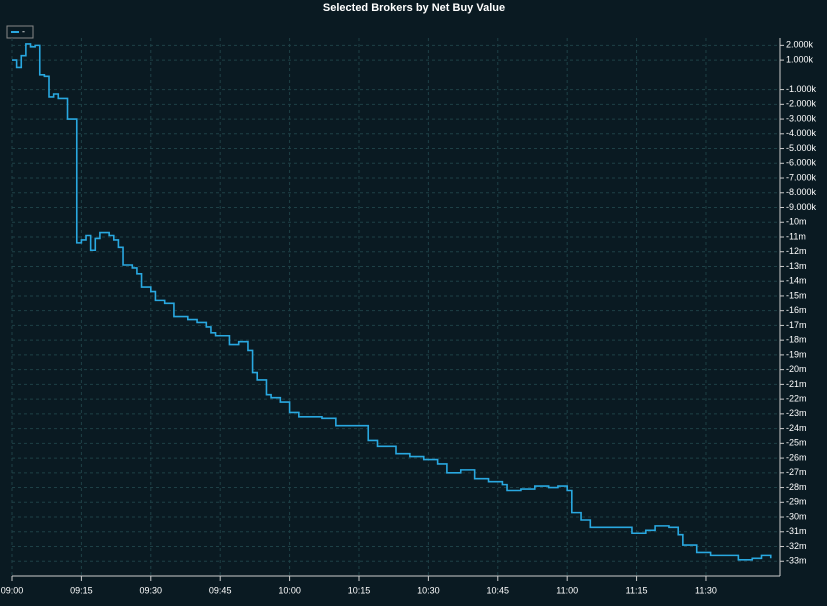  What do you see at coordinates (800, 45) in the screenshot?
I see `y-tick-label: 2.000k` at bounding box center [800, 45].